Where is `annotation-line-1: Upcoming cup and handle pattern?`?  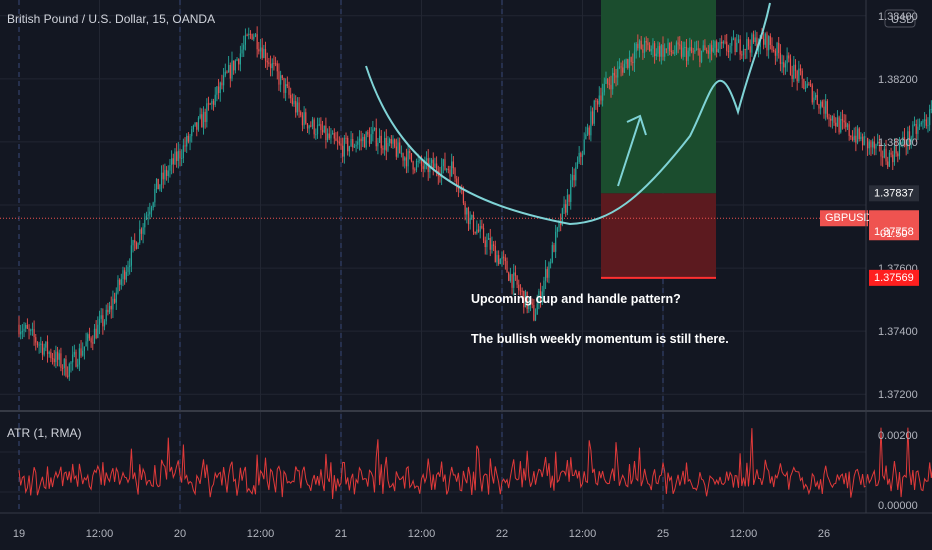 annotation-line-1: Upcoming cup and handle pattern? is located at coordinates (576, 299).